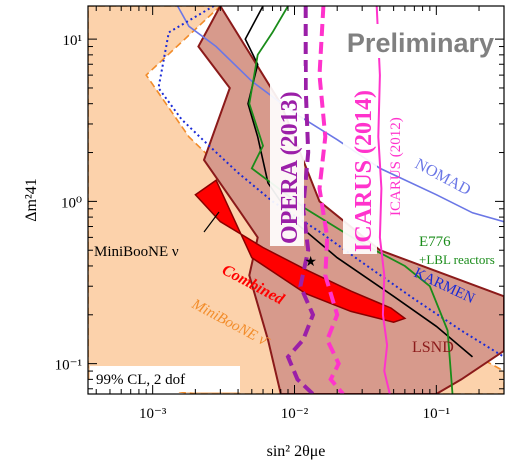 This screenshot has height=472, width=532. I want to click on preliminary-backdrop, so click(418, 41).